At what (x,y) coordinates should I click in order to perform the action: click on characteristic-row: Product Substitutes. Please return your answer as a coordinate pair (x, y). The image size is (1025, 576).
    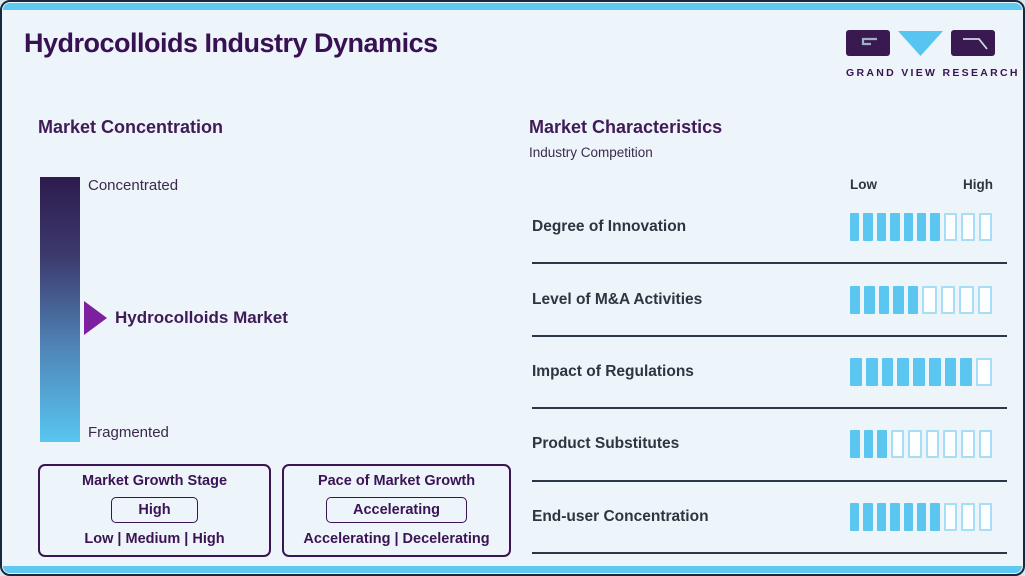
    Looking at the image, I should click on (769, 445).